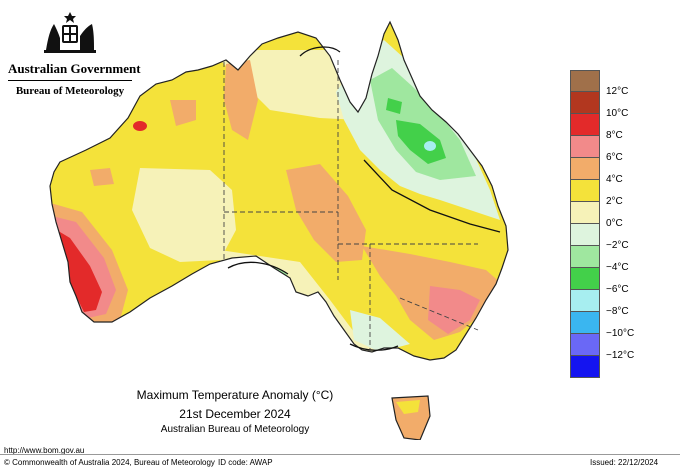  What do you see at coordinates (70, 32) in the screenshot?
I see `coat-of-arms-icon` at bounding box center [70, 32].